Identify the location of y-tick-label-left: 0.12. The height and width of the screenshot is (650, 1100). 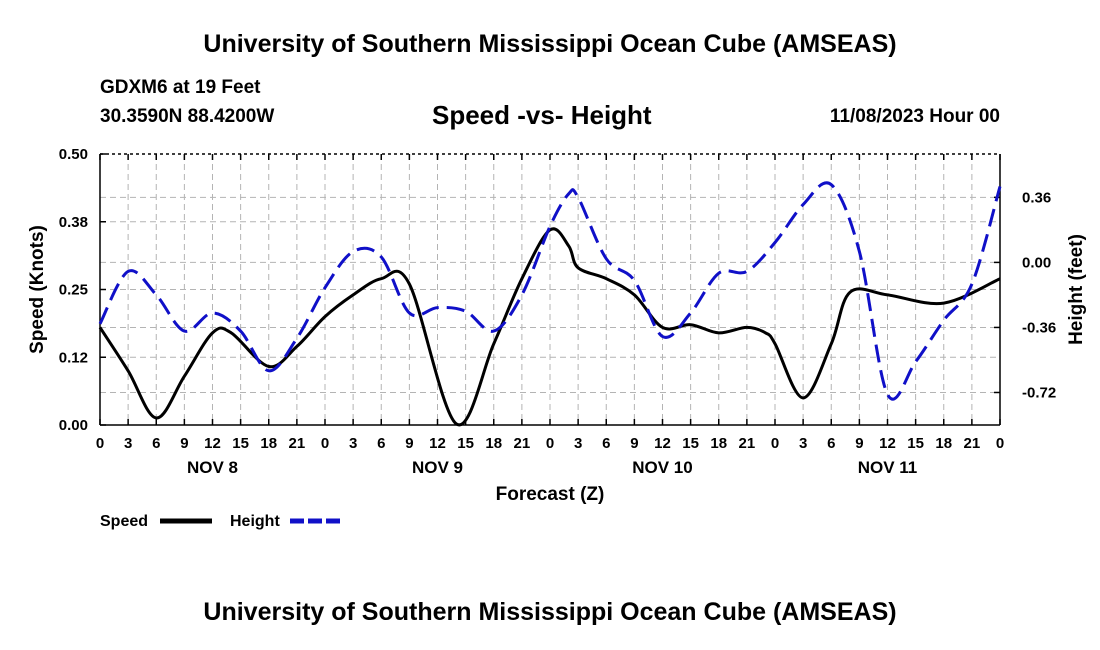
(73, 357).